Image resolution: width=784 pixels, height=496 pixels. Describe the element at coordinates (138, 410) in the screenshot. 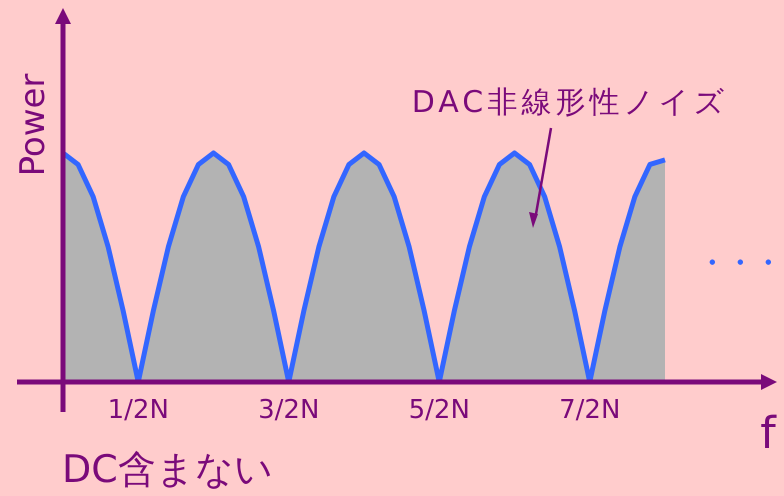

I see `x-tick-label: 1/2N` at that location.